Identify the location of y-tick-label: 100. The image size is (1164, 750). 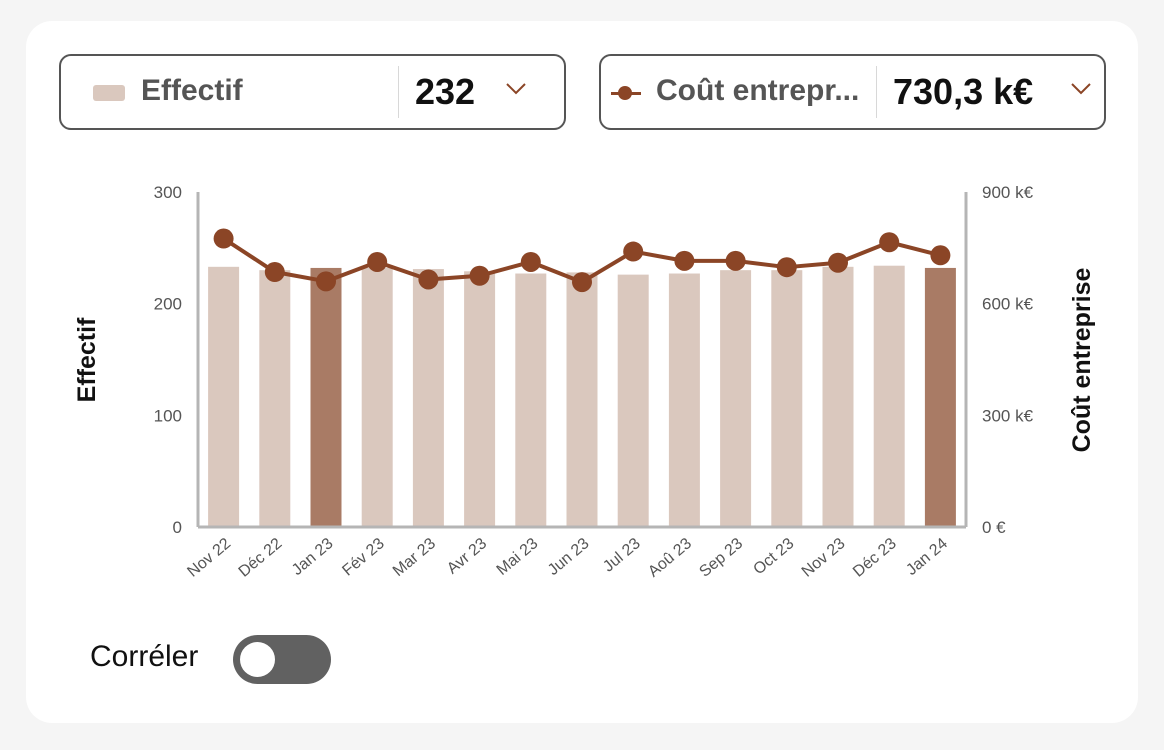
(168, 415).